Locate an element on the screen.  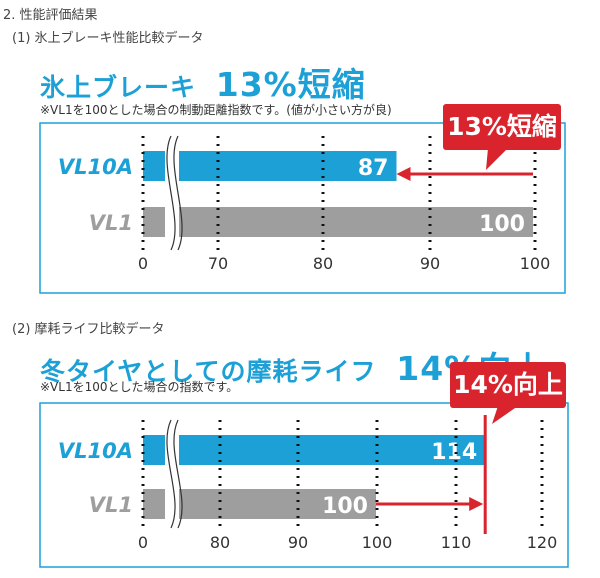
chart2-bar-label-vl10a: 114 is located at coordinates (454, 452).